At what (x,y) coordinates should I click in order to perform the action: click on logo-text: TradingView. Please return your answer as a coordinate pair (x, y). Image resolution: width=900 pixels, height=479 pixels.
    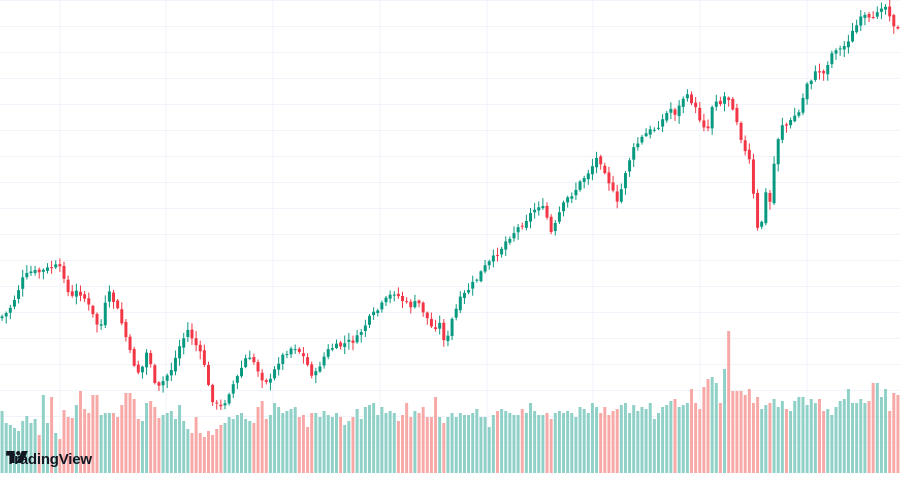
    Looking at the image, I should click on (49, 459).